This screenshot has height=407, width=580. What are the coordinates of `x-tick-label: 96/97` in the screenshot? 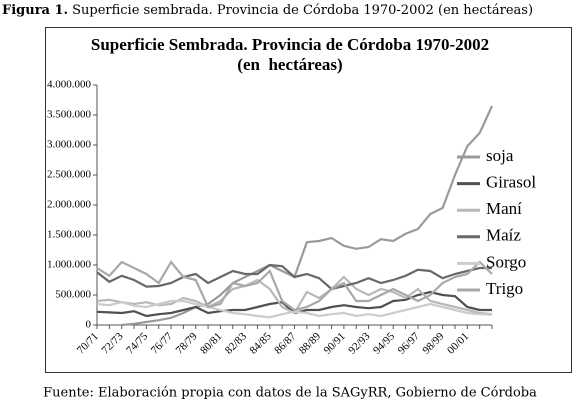 It's located at (409, 343).